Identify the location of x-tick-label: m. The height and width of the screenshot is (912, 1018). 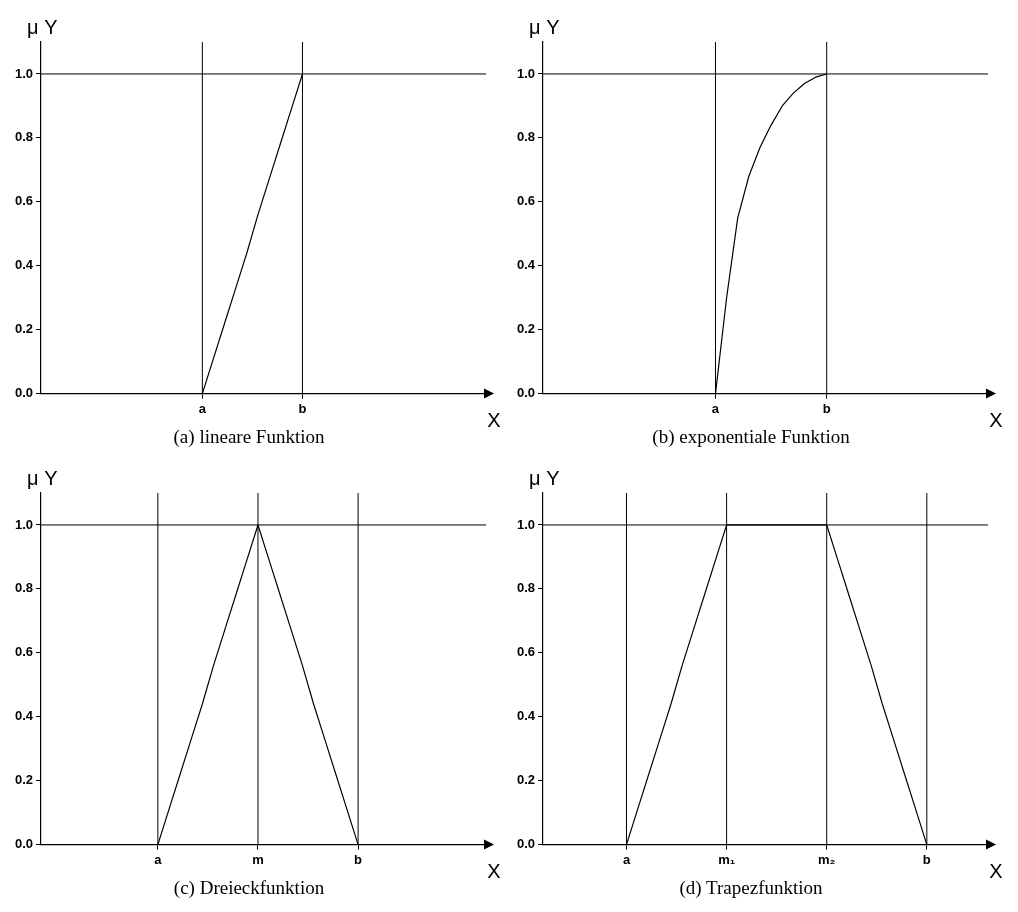
(258, 859).